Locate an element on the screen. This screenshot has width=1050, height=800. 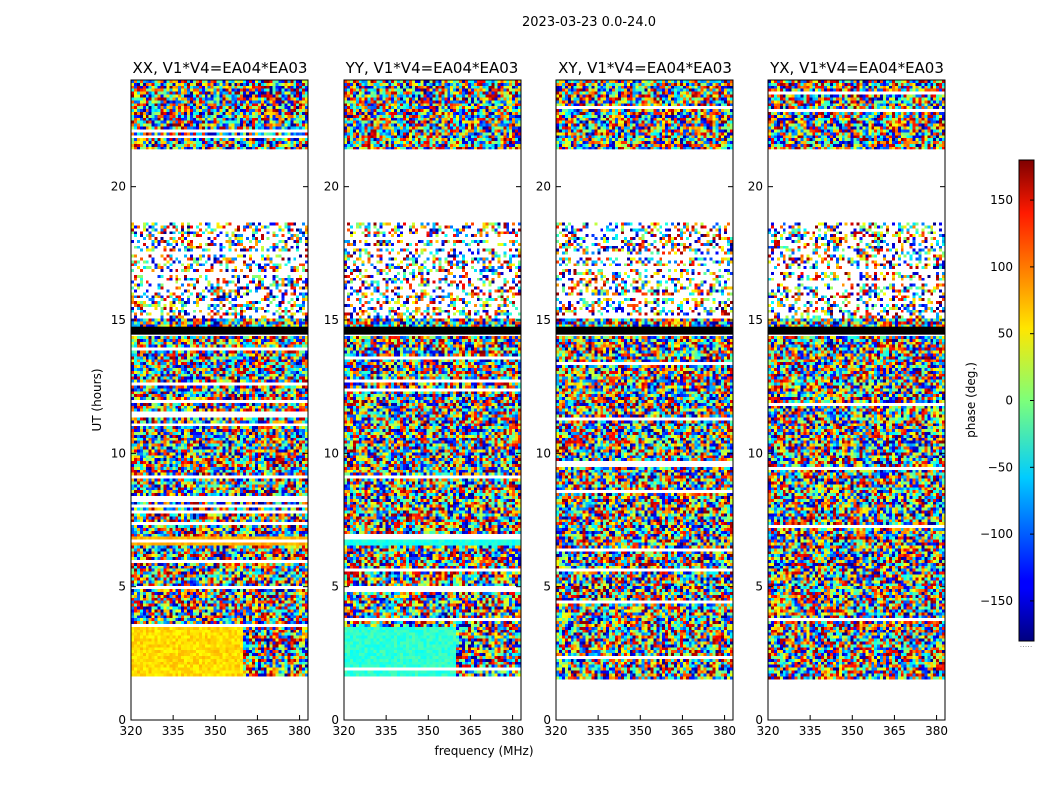
y-axis-label: UT (hours) is located at coordinates (97, 399).